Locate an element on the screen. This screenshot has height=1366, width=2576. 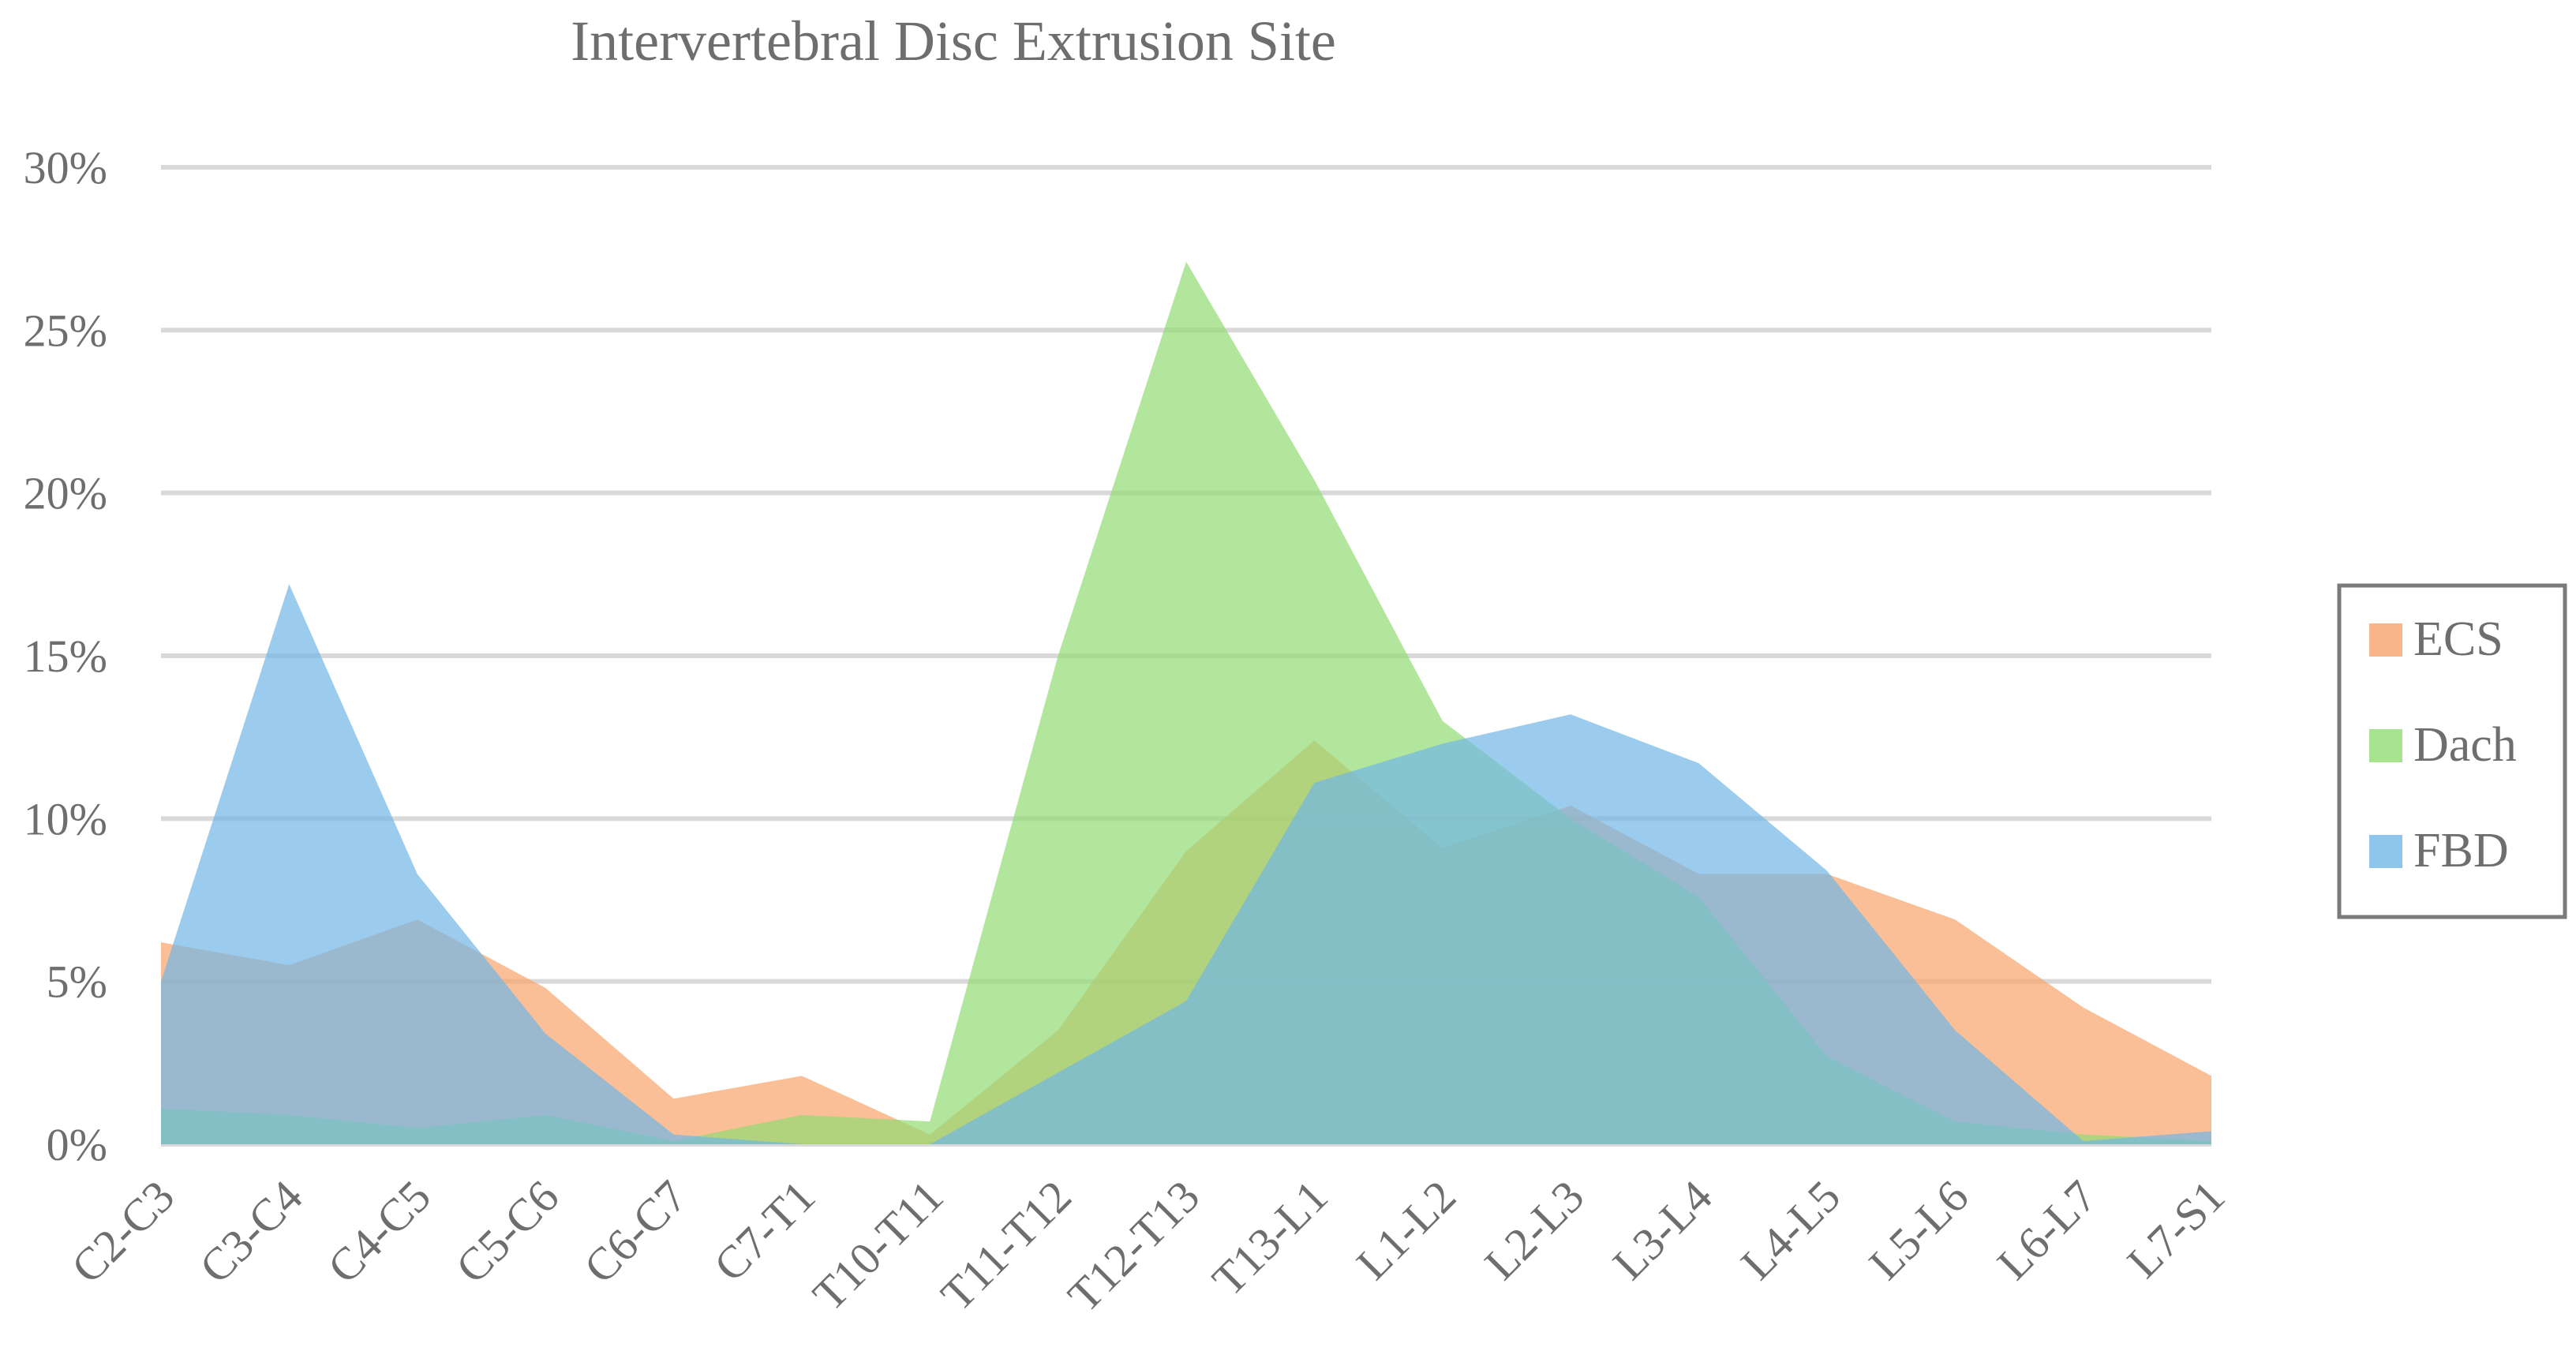
y-tick-label: 0% is located at coordinates (77, 1144).